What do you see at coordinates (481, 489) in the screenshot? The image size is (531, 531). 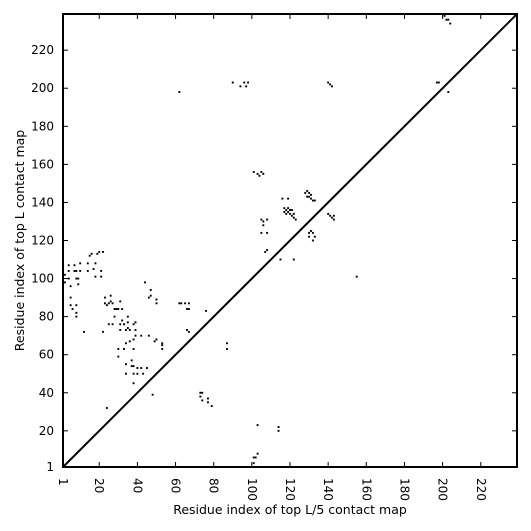 I see `x-tick-label: 220` at bounding box center [481, 489].